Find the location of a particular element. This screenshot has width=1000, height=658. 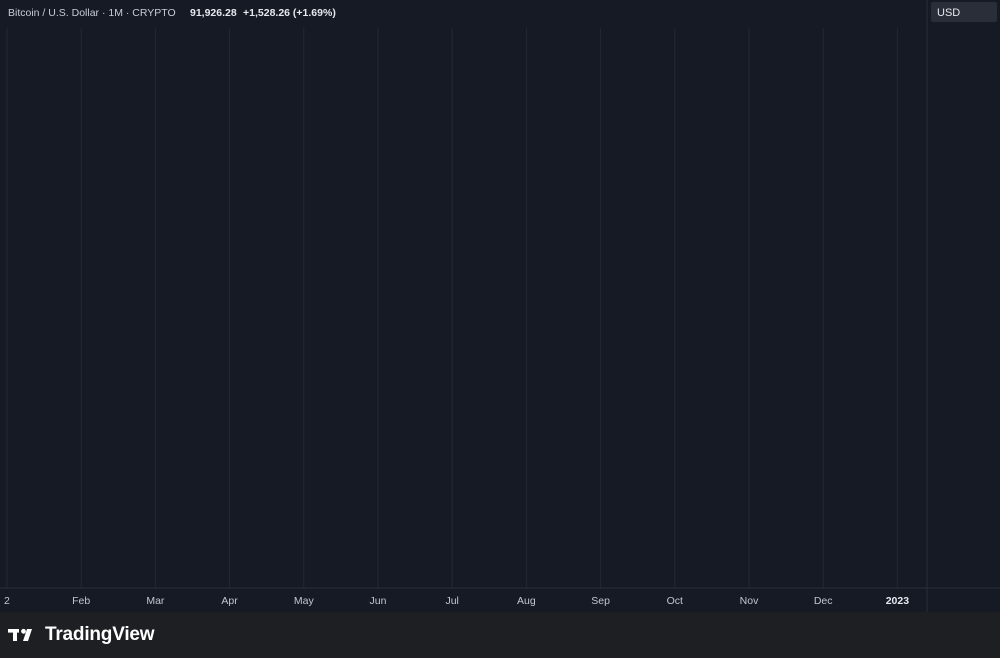

x-tick-label: Feb is located at coordinates (81, 601).